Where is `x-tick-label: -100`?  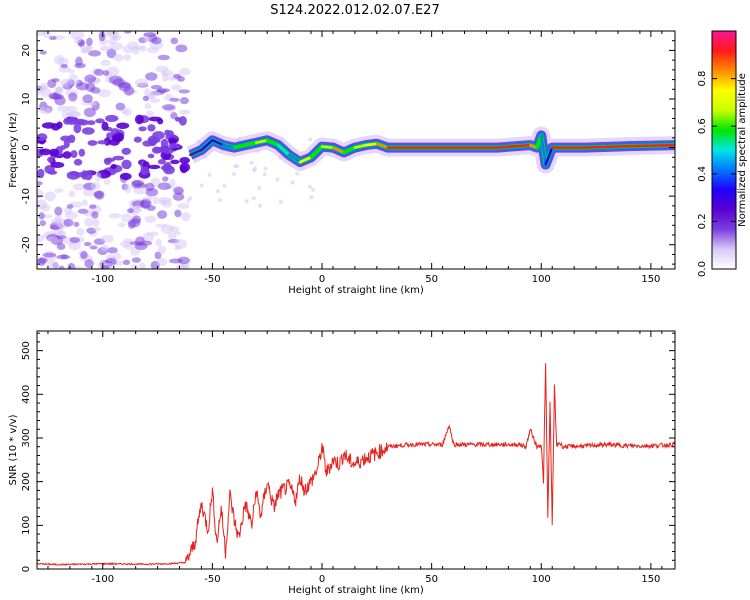 x-tick-label: -100 is located at coordinates (102, 579).